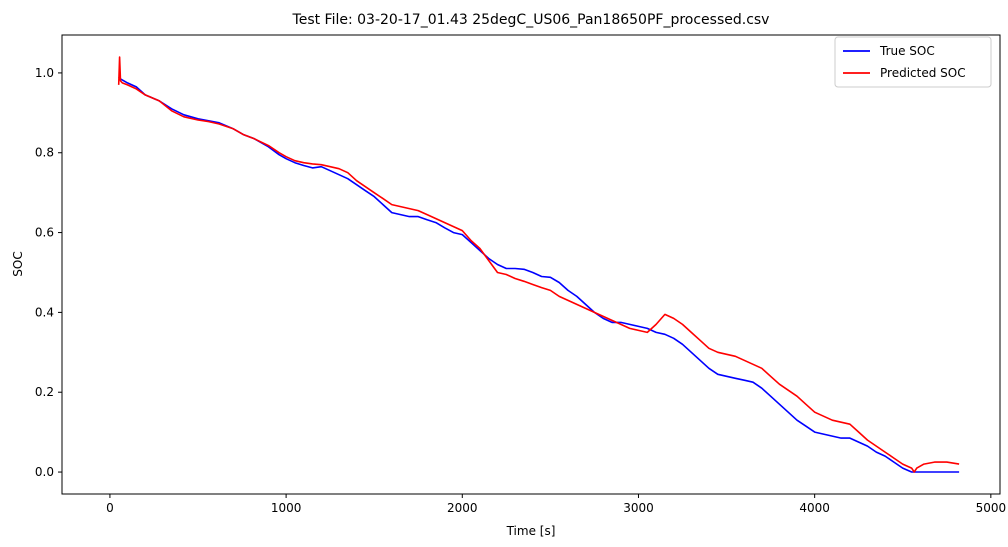 This screenshot has width=1008, height=547. What do you see at coordinates (44, 472) in the screenshot?
I see `y-tick-label: 0.0` at bounding box center [44, 472].